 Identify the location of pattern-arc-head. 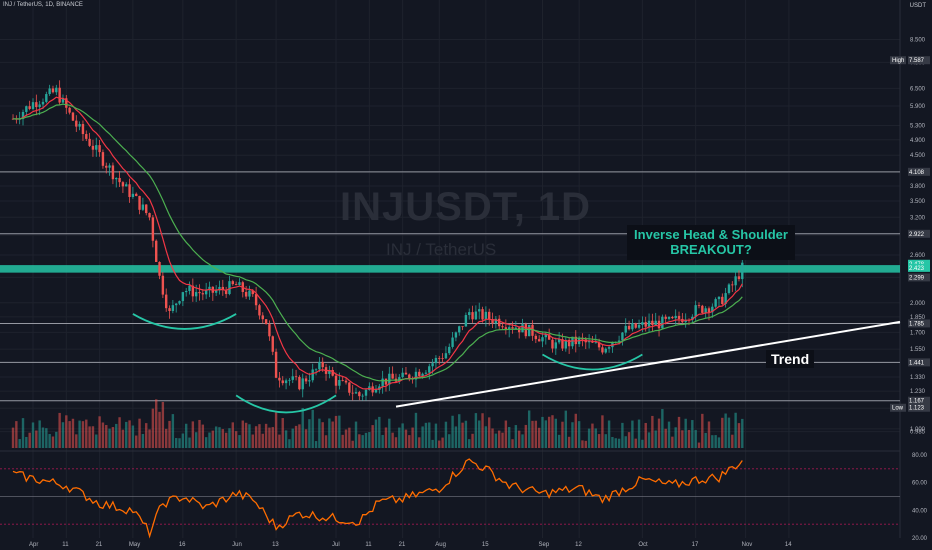
(286, 404).